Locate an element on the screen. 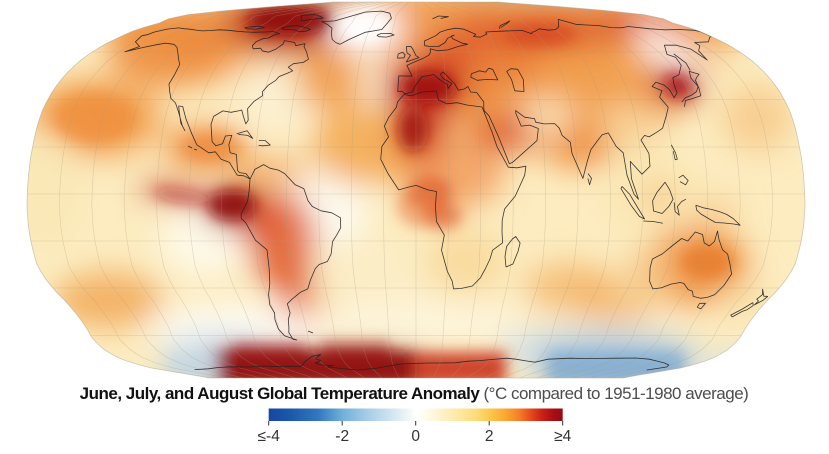 The width and height of the screenshot is (829, 454). svg-text: ≥4 is located at coordinates (563, 436).